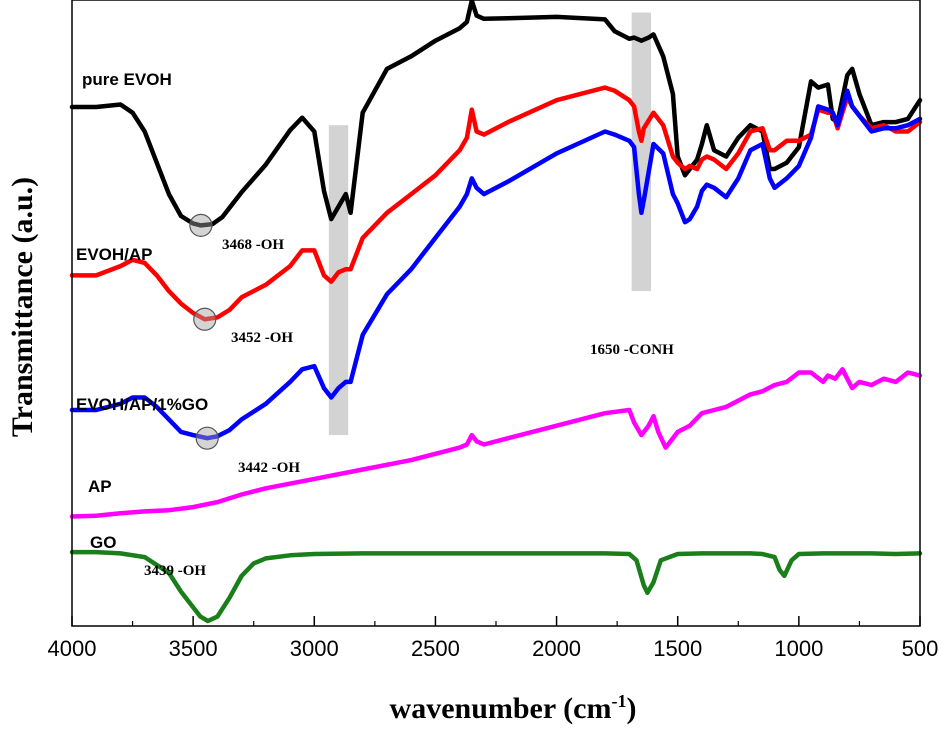  What do you see at coordinates (269, 468) in the screenshot?
I see `annotation-3: 3442 -OH` at bounding box center [269, 468].